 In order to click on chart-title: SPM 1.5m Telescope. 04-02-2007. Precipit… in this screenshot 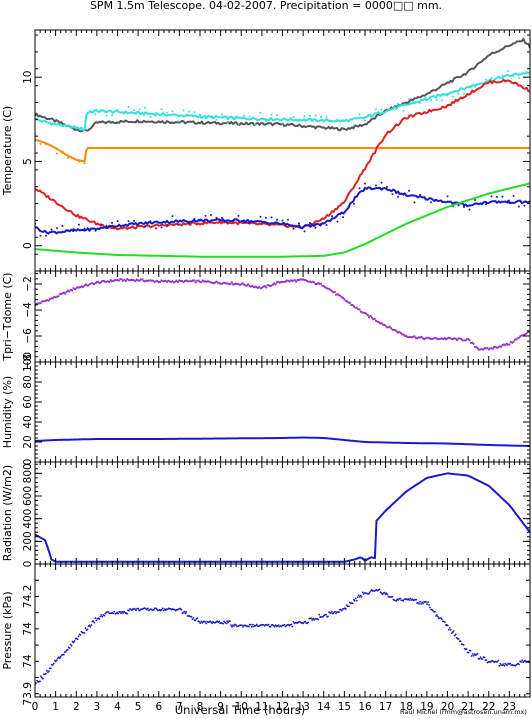, I will do `click(266, 6)`.